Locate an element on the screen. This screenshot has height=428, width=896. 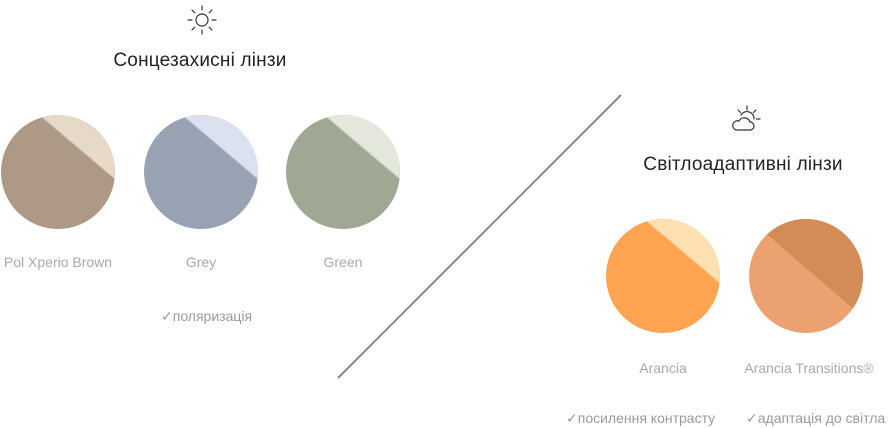
photochromic-section-title: Світлоадаптивні лінзи is located at coordinates (743, 164).